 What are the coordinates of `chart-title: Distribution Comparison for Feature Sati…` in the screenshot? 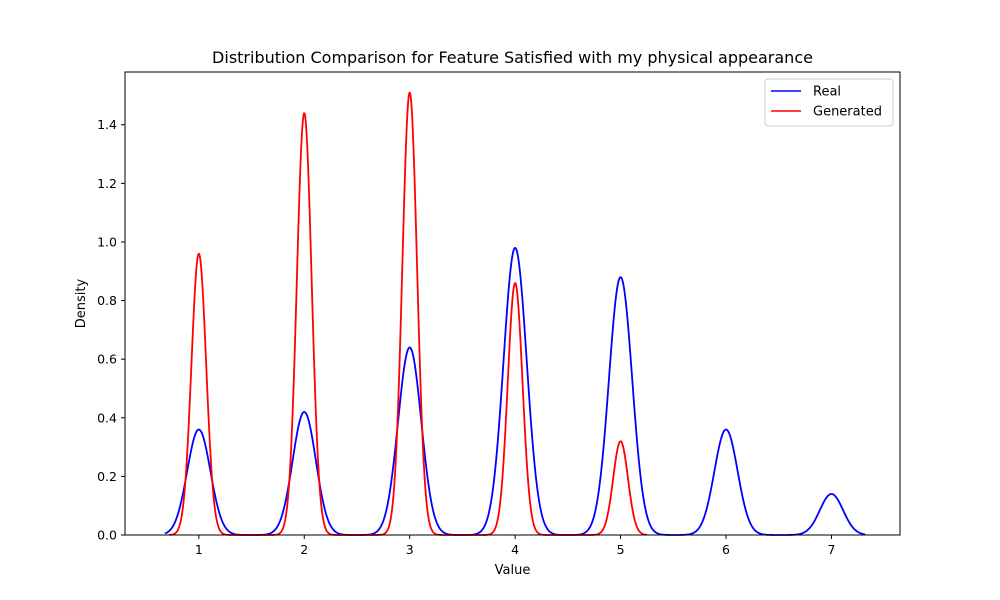 It's located at (512, 57).